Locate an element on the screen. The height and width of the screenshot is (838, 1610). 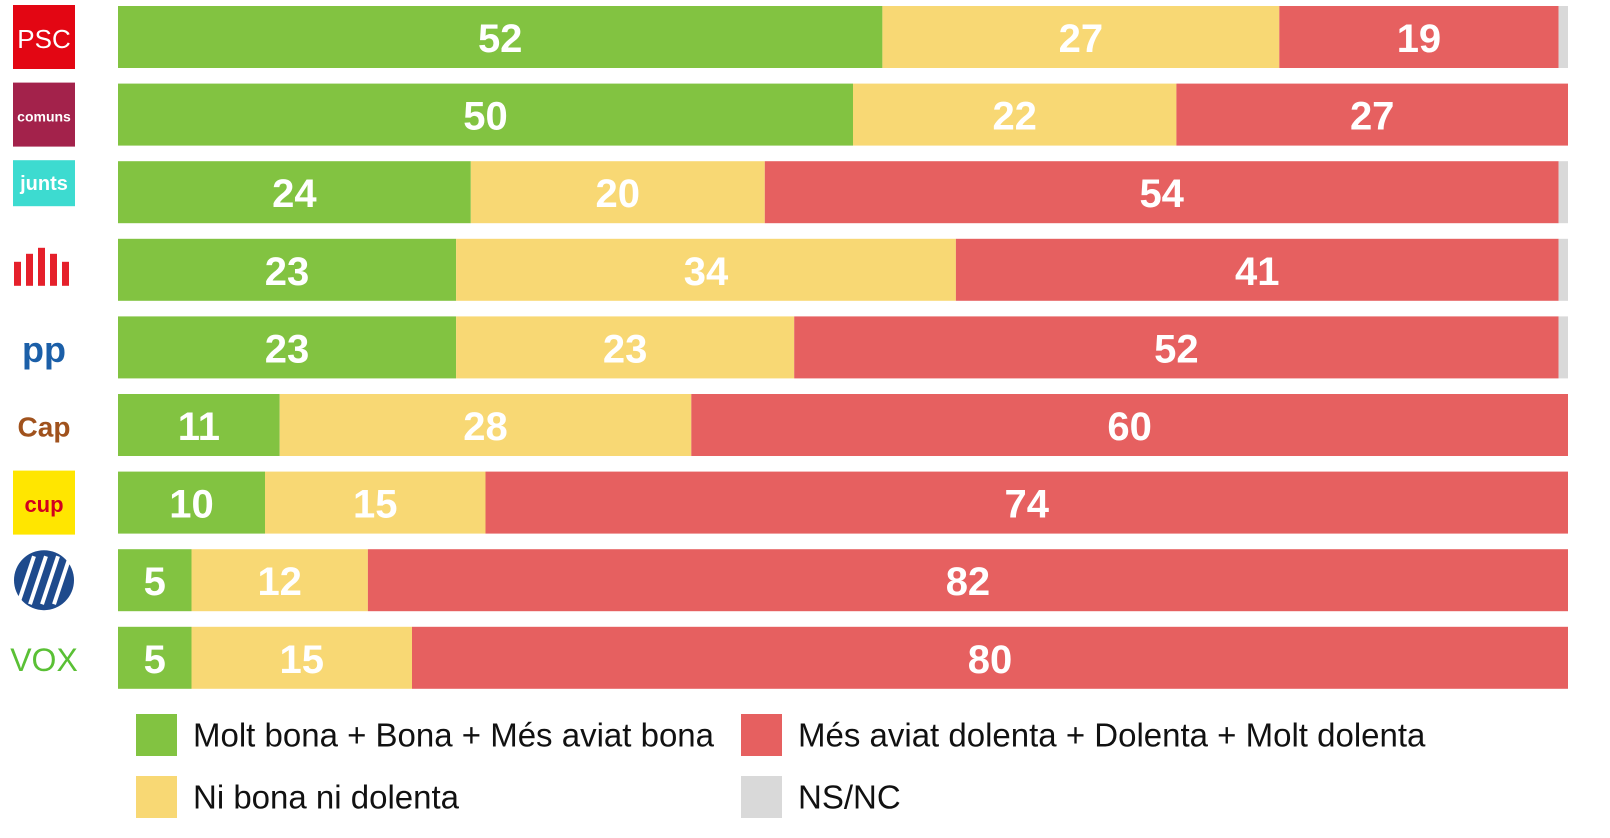
category-label: junts is located at coordinates (43, 184).